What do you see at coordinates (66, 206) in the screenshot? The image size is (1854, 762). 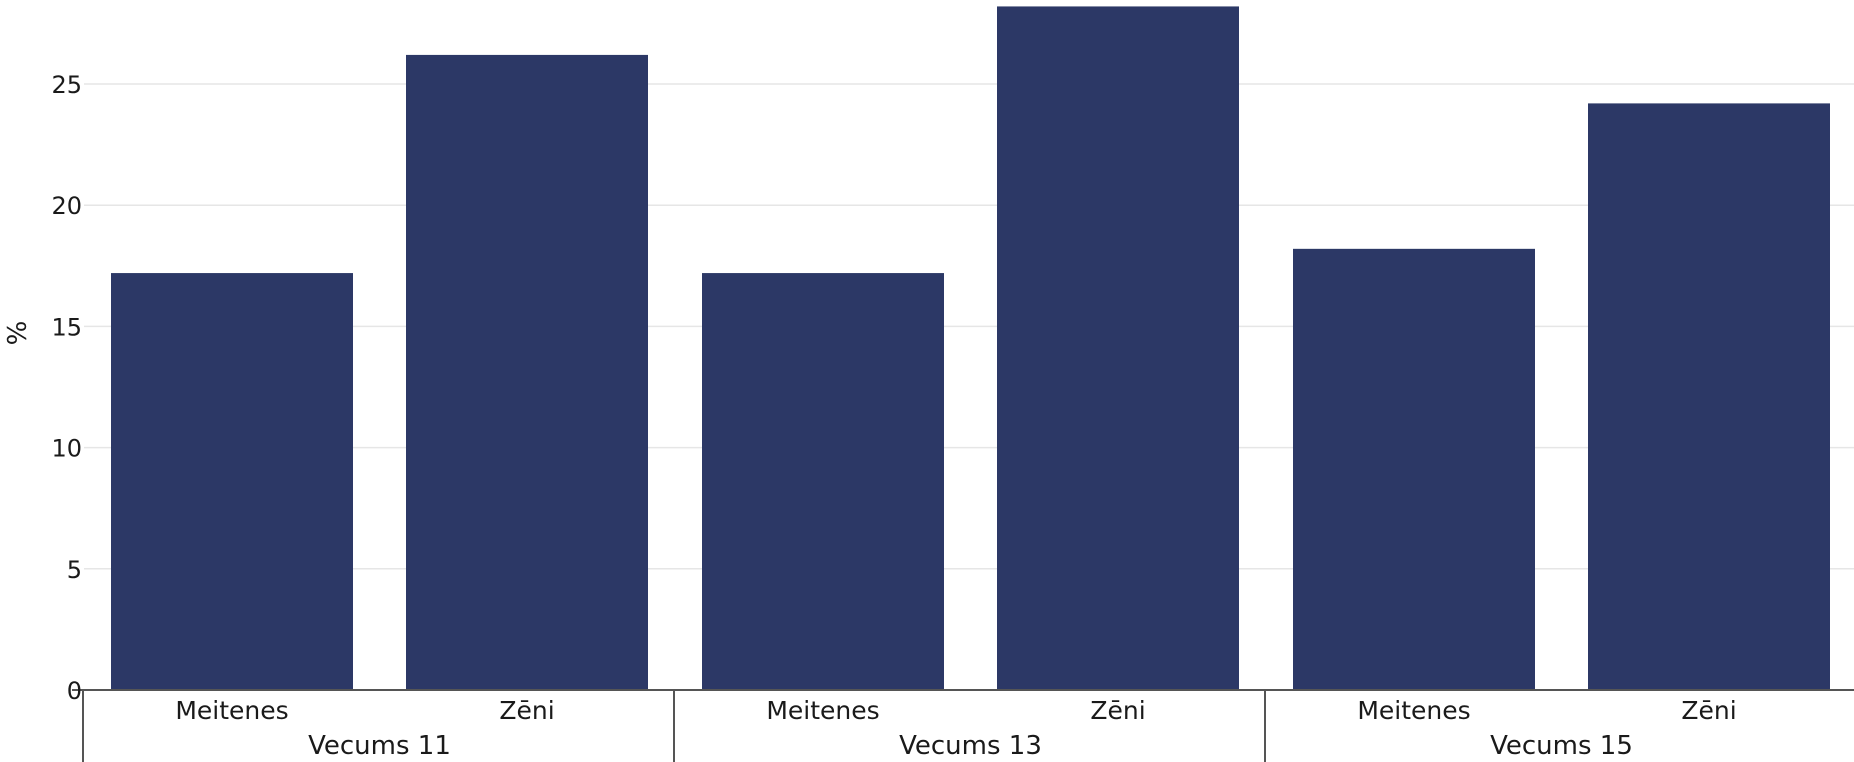 I see `y-tick-label: 20` at bounding box center [66, 206].